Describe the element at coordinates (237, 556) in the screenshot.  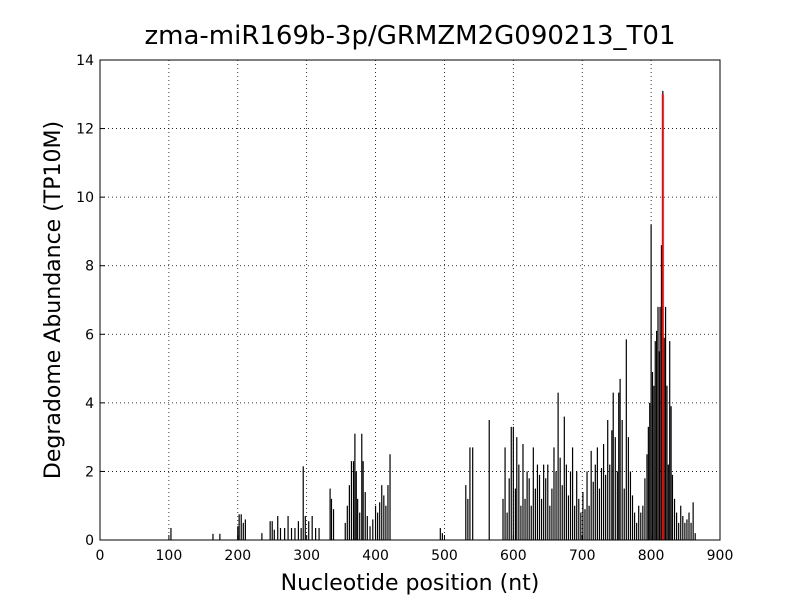
I see `x-tick-label: 200` at that location.